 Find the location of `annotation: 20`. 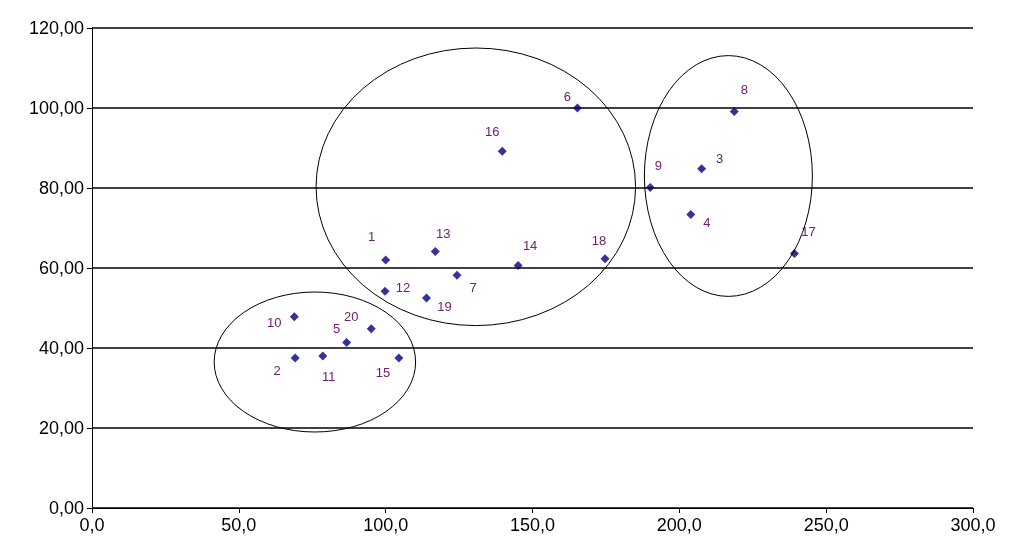

annotation: 20 is located at coordinates (351, 317).